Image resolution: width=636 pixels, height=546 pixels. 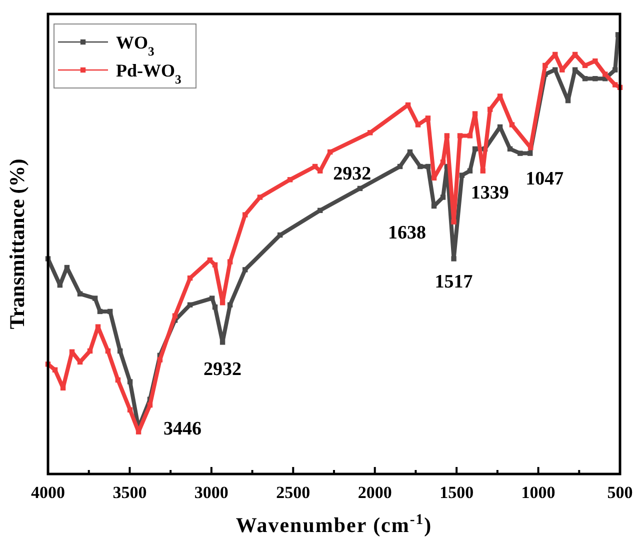 I want to click on x-tick-label: 3500, so click(x=129, y=492).